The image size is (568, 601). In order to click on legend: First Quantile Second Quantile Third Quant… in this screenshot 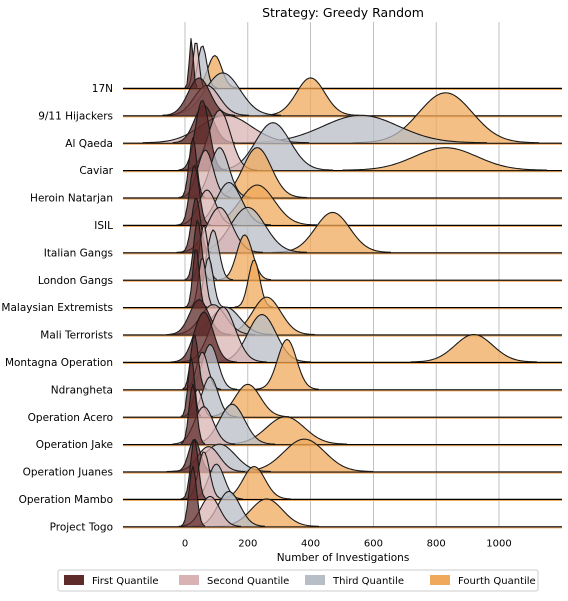, I will do `click(298, 580)`.